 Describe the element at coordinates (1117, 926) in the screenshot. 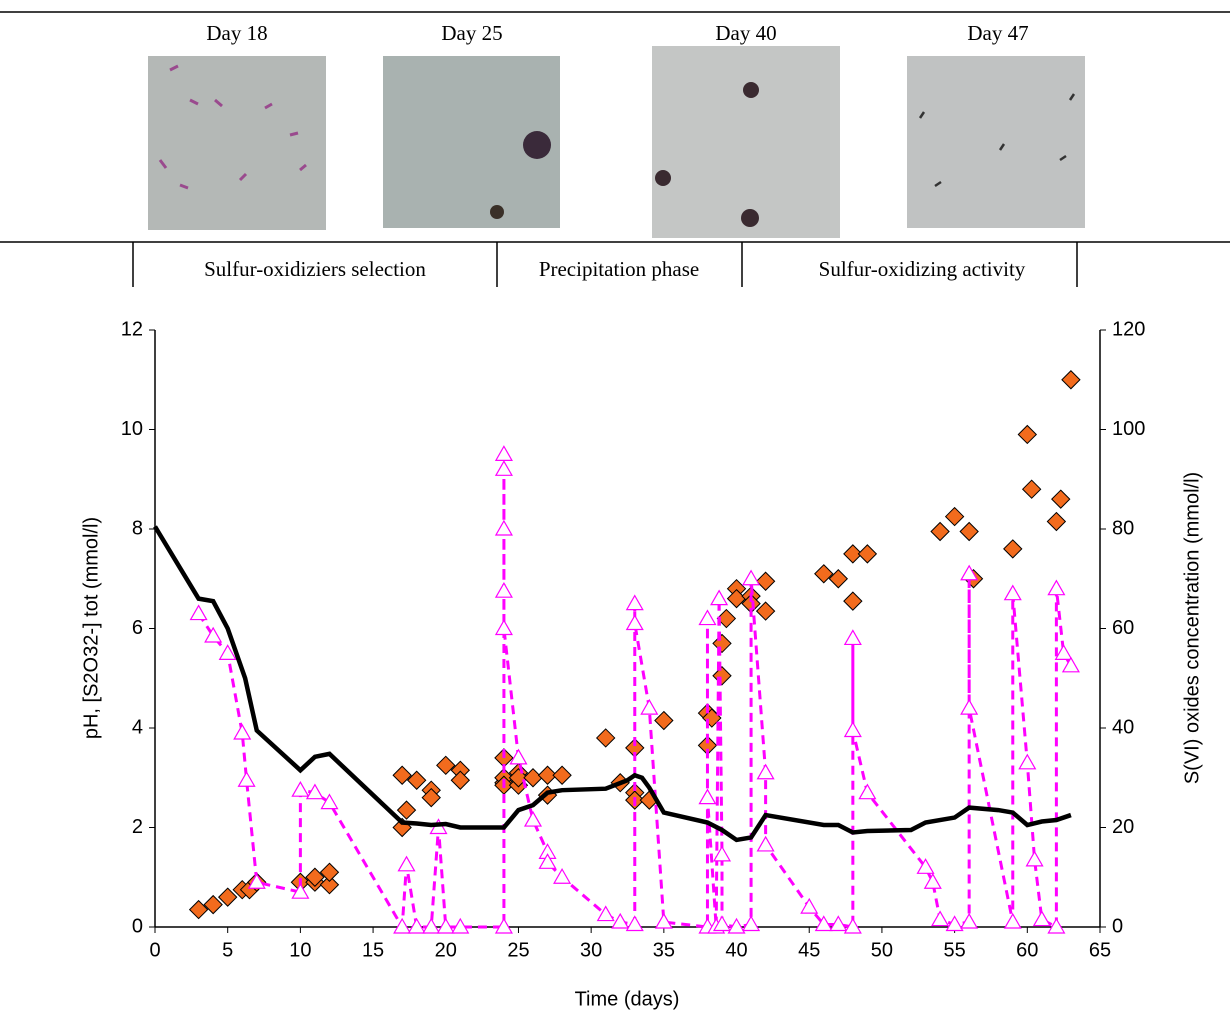

I see `y2-tick-label: 0` at that location.